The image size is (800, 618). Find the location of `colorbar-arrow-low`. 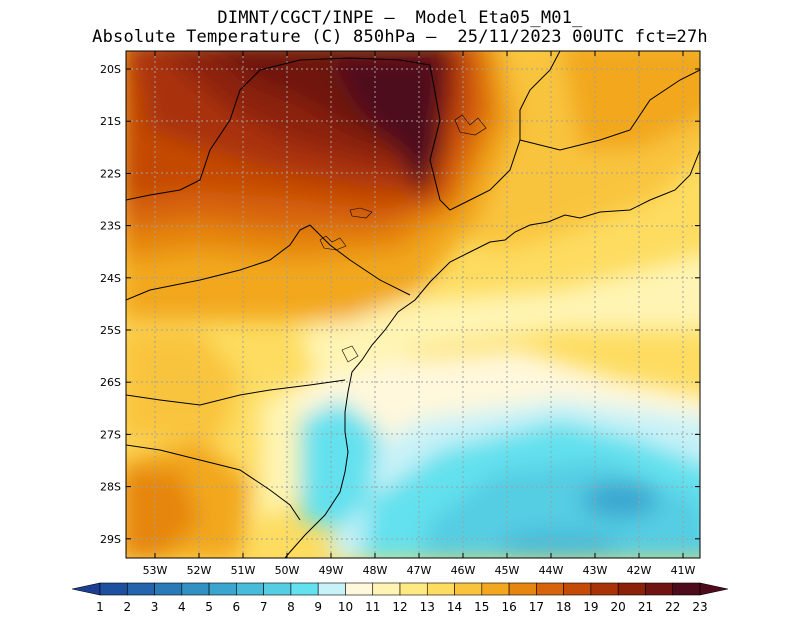

colorbar-arrow-low is located at coordinates (86, 589).